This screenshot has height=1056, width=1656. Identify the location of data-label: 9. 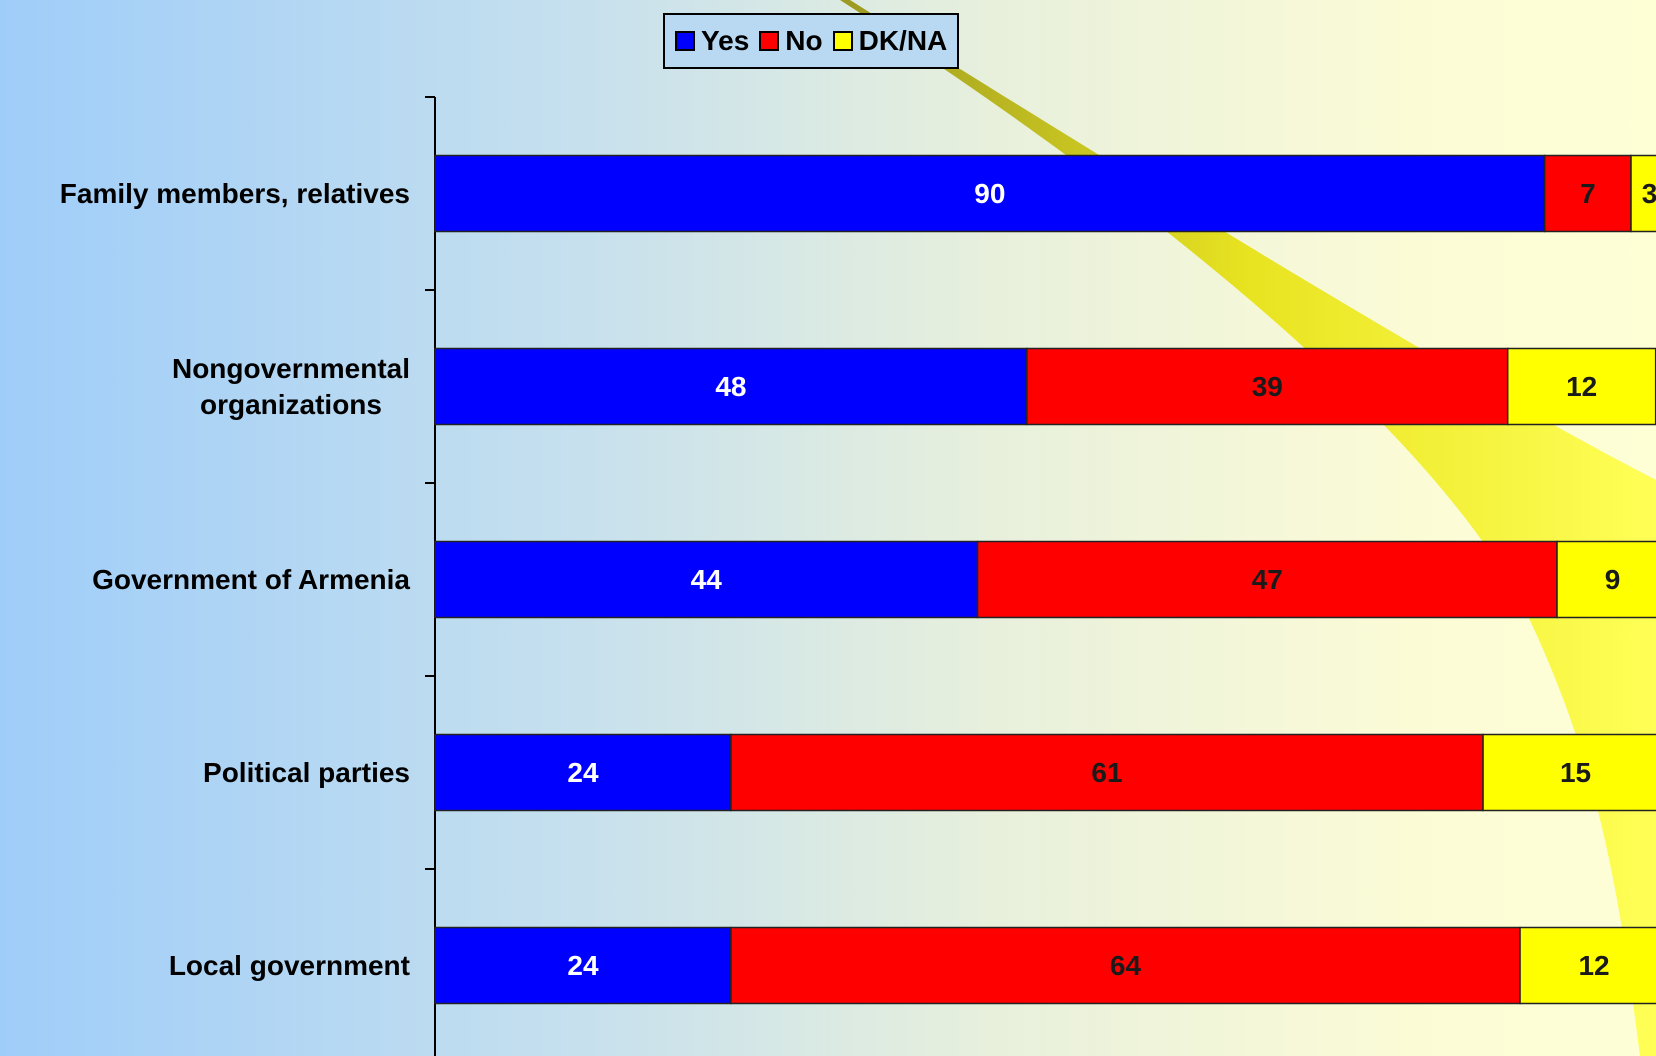
(1613, 579).